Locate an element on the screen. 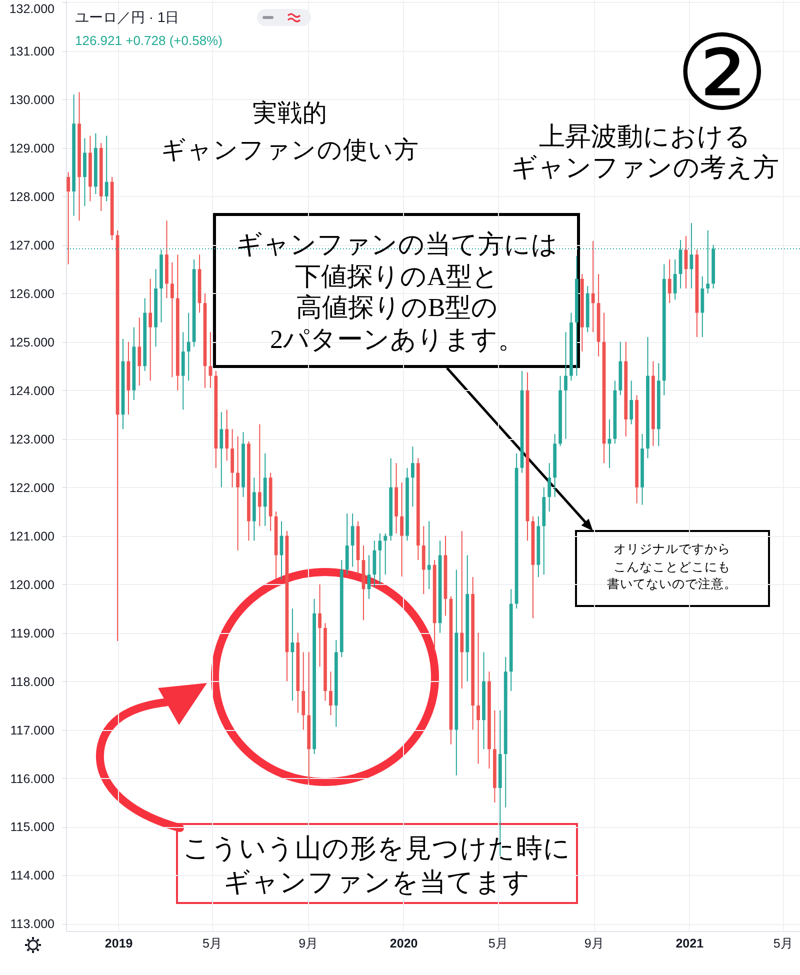 The width and height of the screenshot is (800, 975). x-tick-label: 2019 is located at coordinates (118, 943).